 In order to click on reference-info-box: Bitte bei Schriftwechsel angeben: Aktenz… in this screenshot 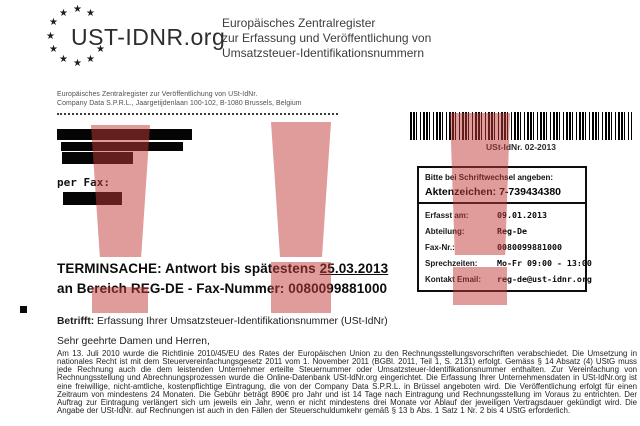, I will do `click(504, 229)`.